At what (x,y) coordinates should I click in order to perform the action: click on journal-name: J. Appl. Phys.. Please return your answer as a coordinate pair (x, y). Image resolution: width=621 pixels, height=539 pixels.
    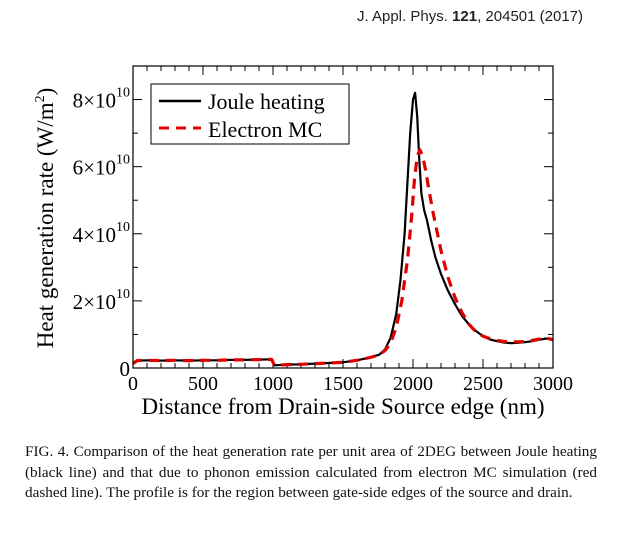
    Looking at the image, I should click on (402, 16).